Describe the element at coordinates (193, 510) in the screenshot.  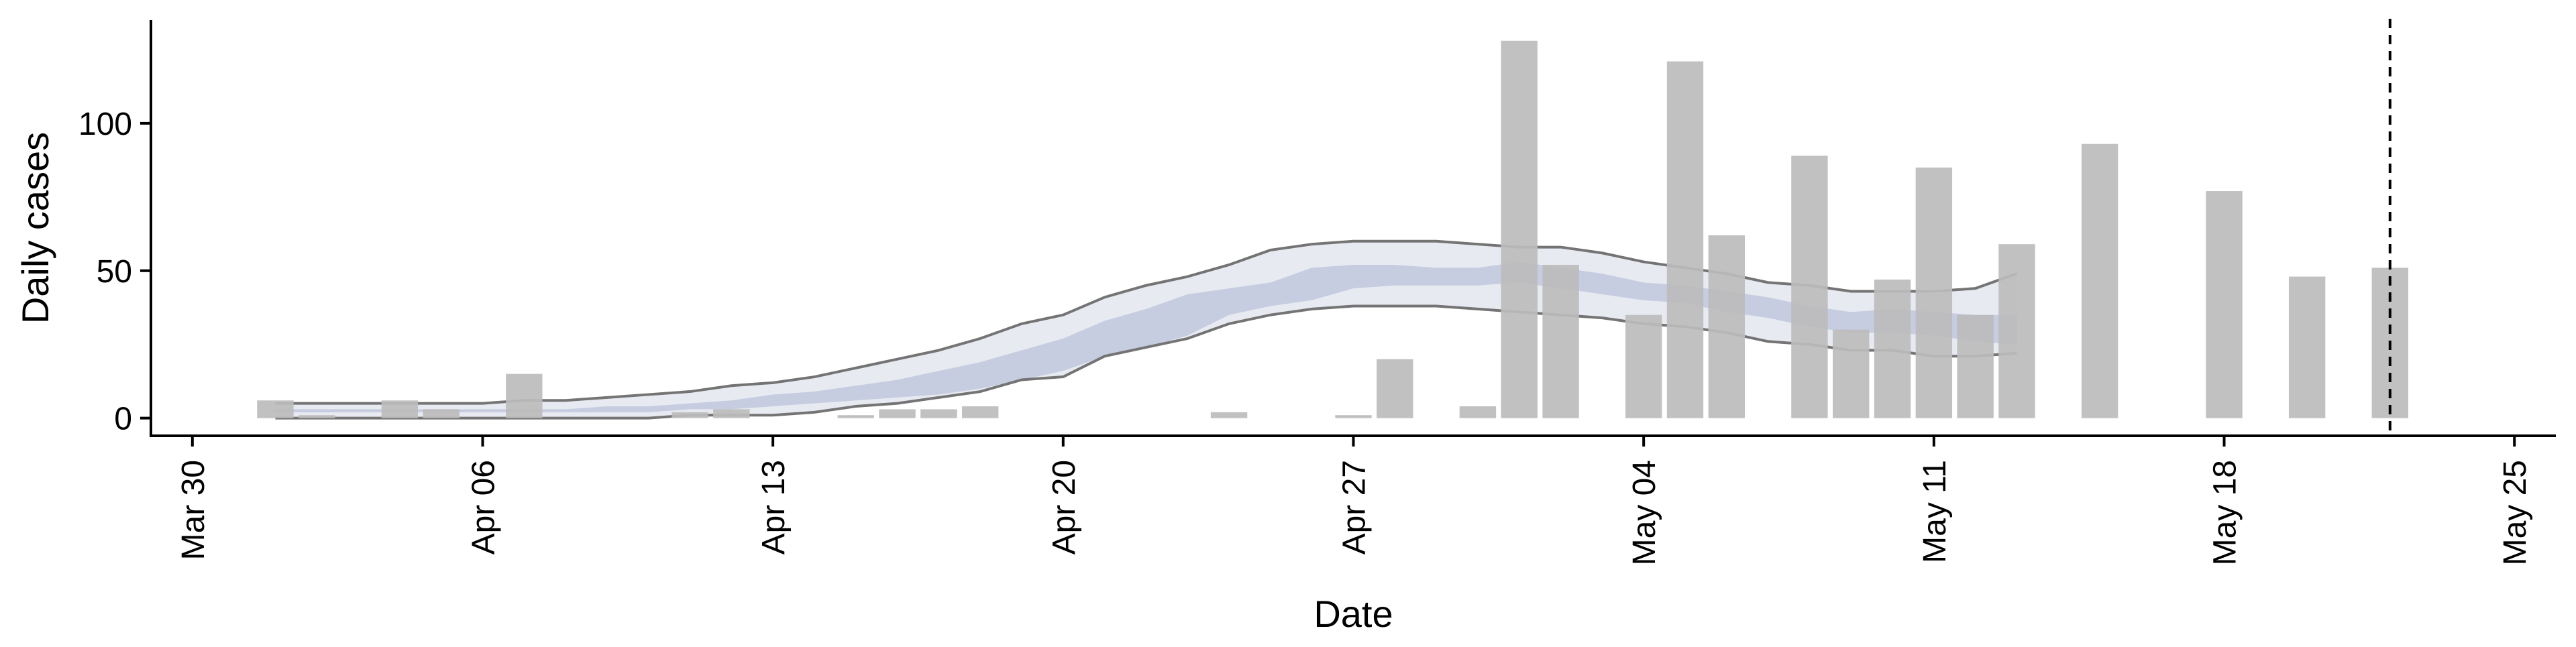
I see `x-tick-label: Mar 30` at that location.